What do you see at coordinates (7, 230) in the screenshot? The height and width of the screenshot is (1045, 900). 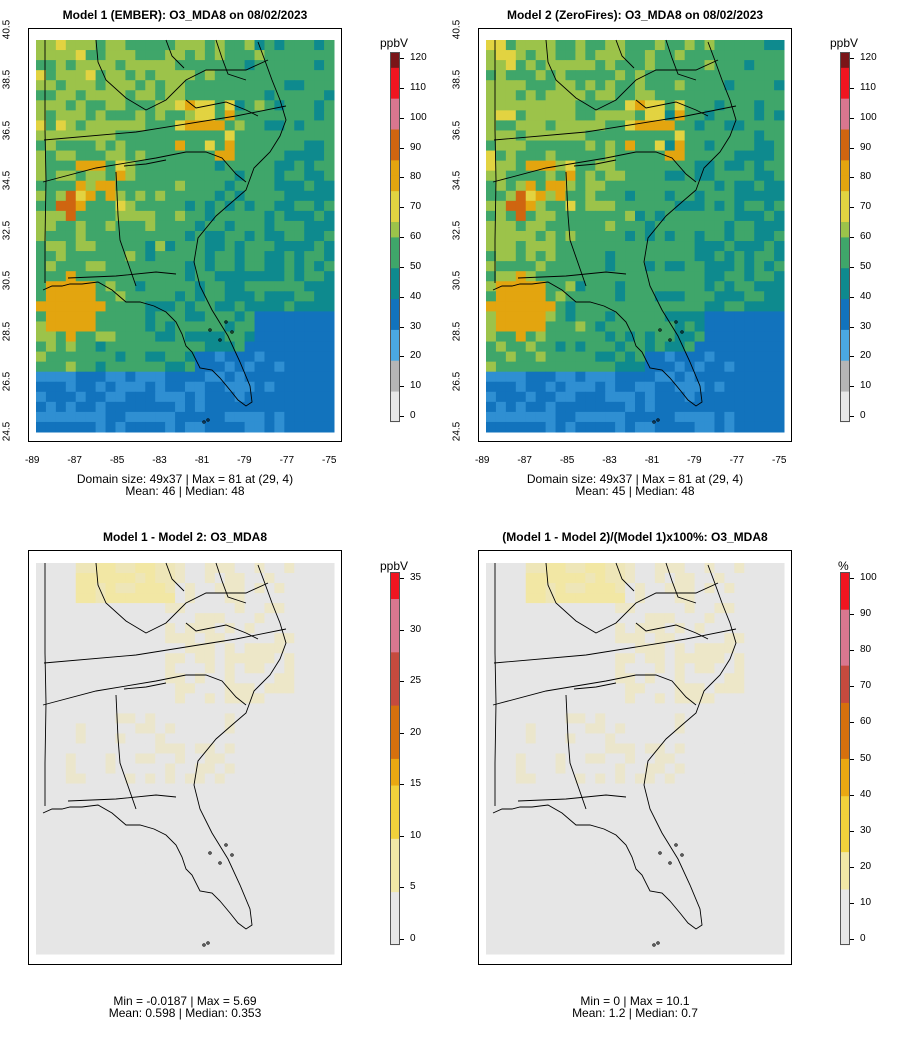 I see `latitude-tick-label: 32.5` at bounding box center [7, 230].